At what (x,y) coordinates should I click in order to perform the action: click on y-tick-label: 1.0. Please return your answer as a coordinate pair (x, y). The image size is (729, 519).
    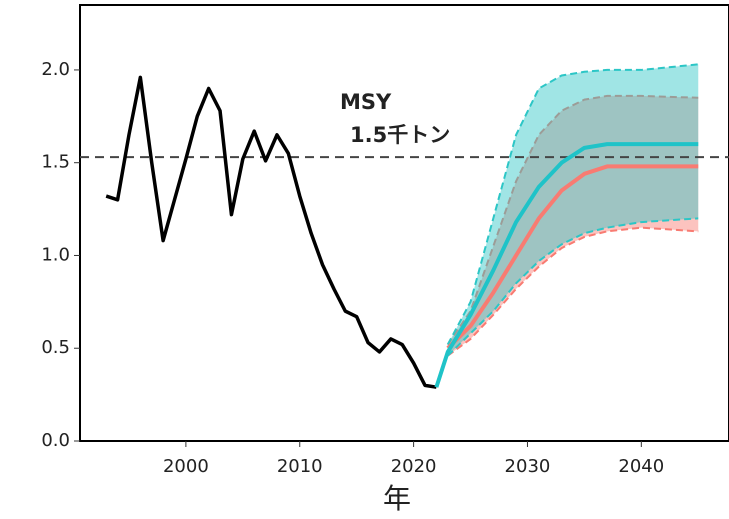
    Looking at the image, I should click on (55, 254).